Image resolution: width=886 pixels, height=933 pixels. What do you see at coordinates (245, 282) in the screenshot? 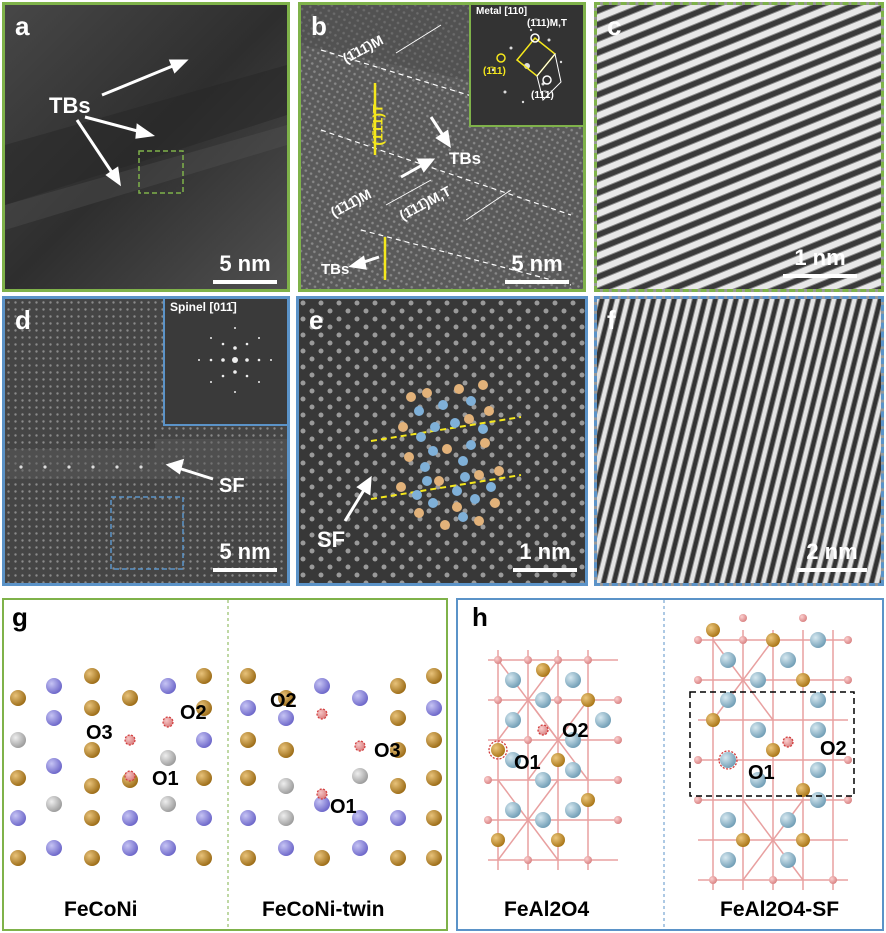
I see `panel-a-scale-line` at bounding box center [245, 282].